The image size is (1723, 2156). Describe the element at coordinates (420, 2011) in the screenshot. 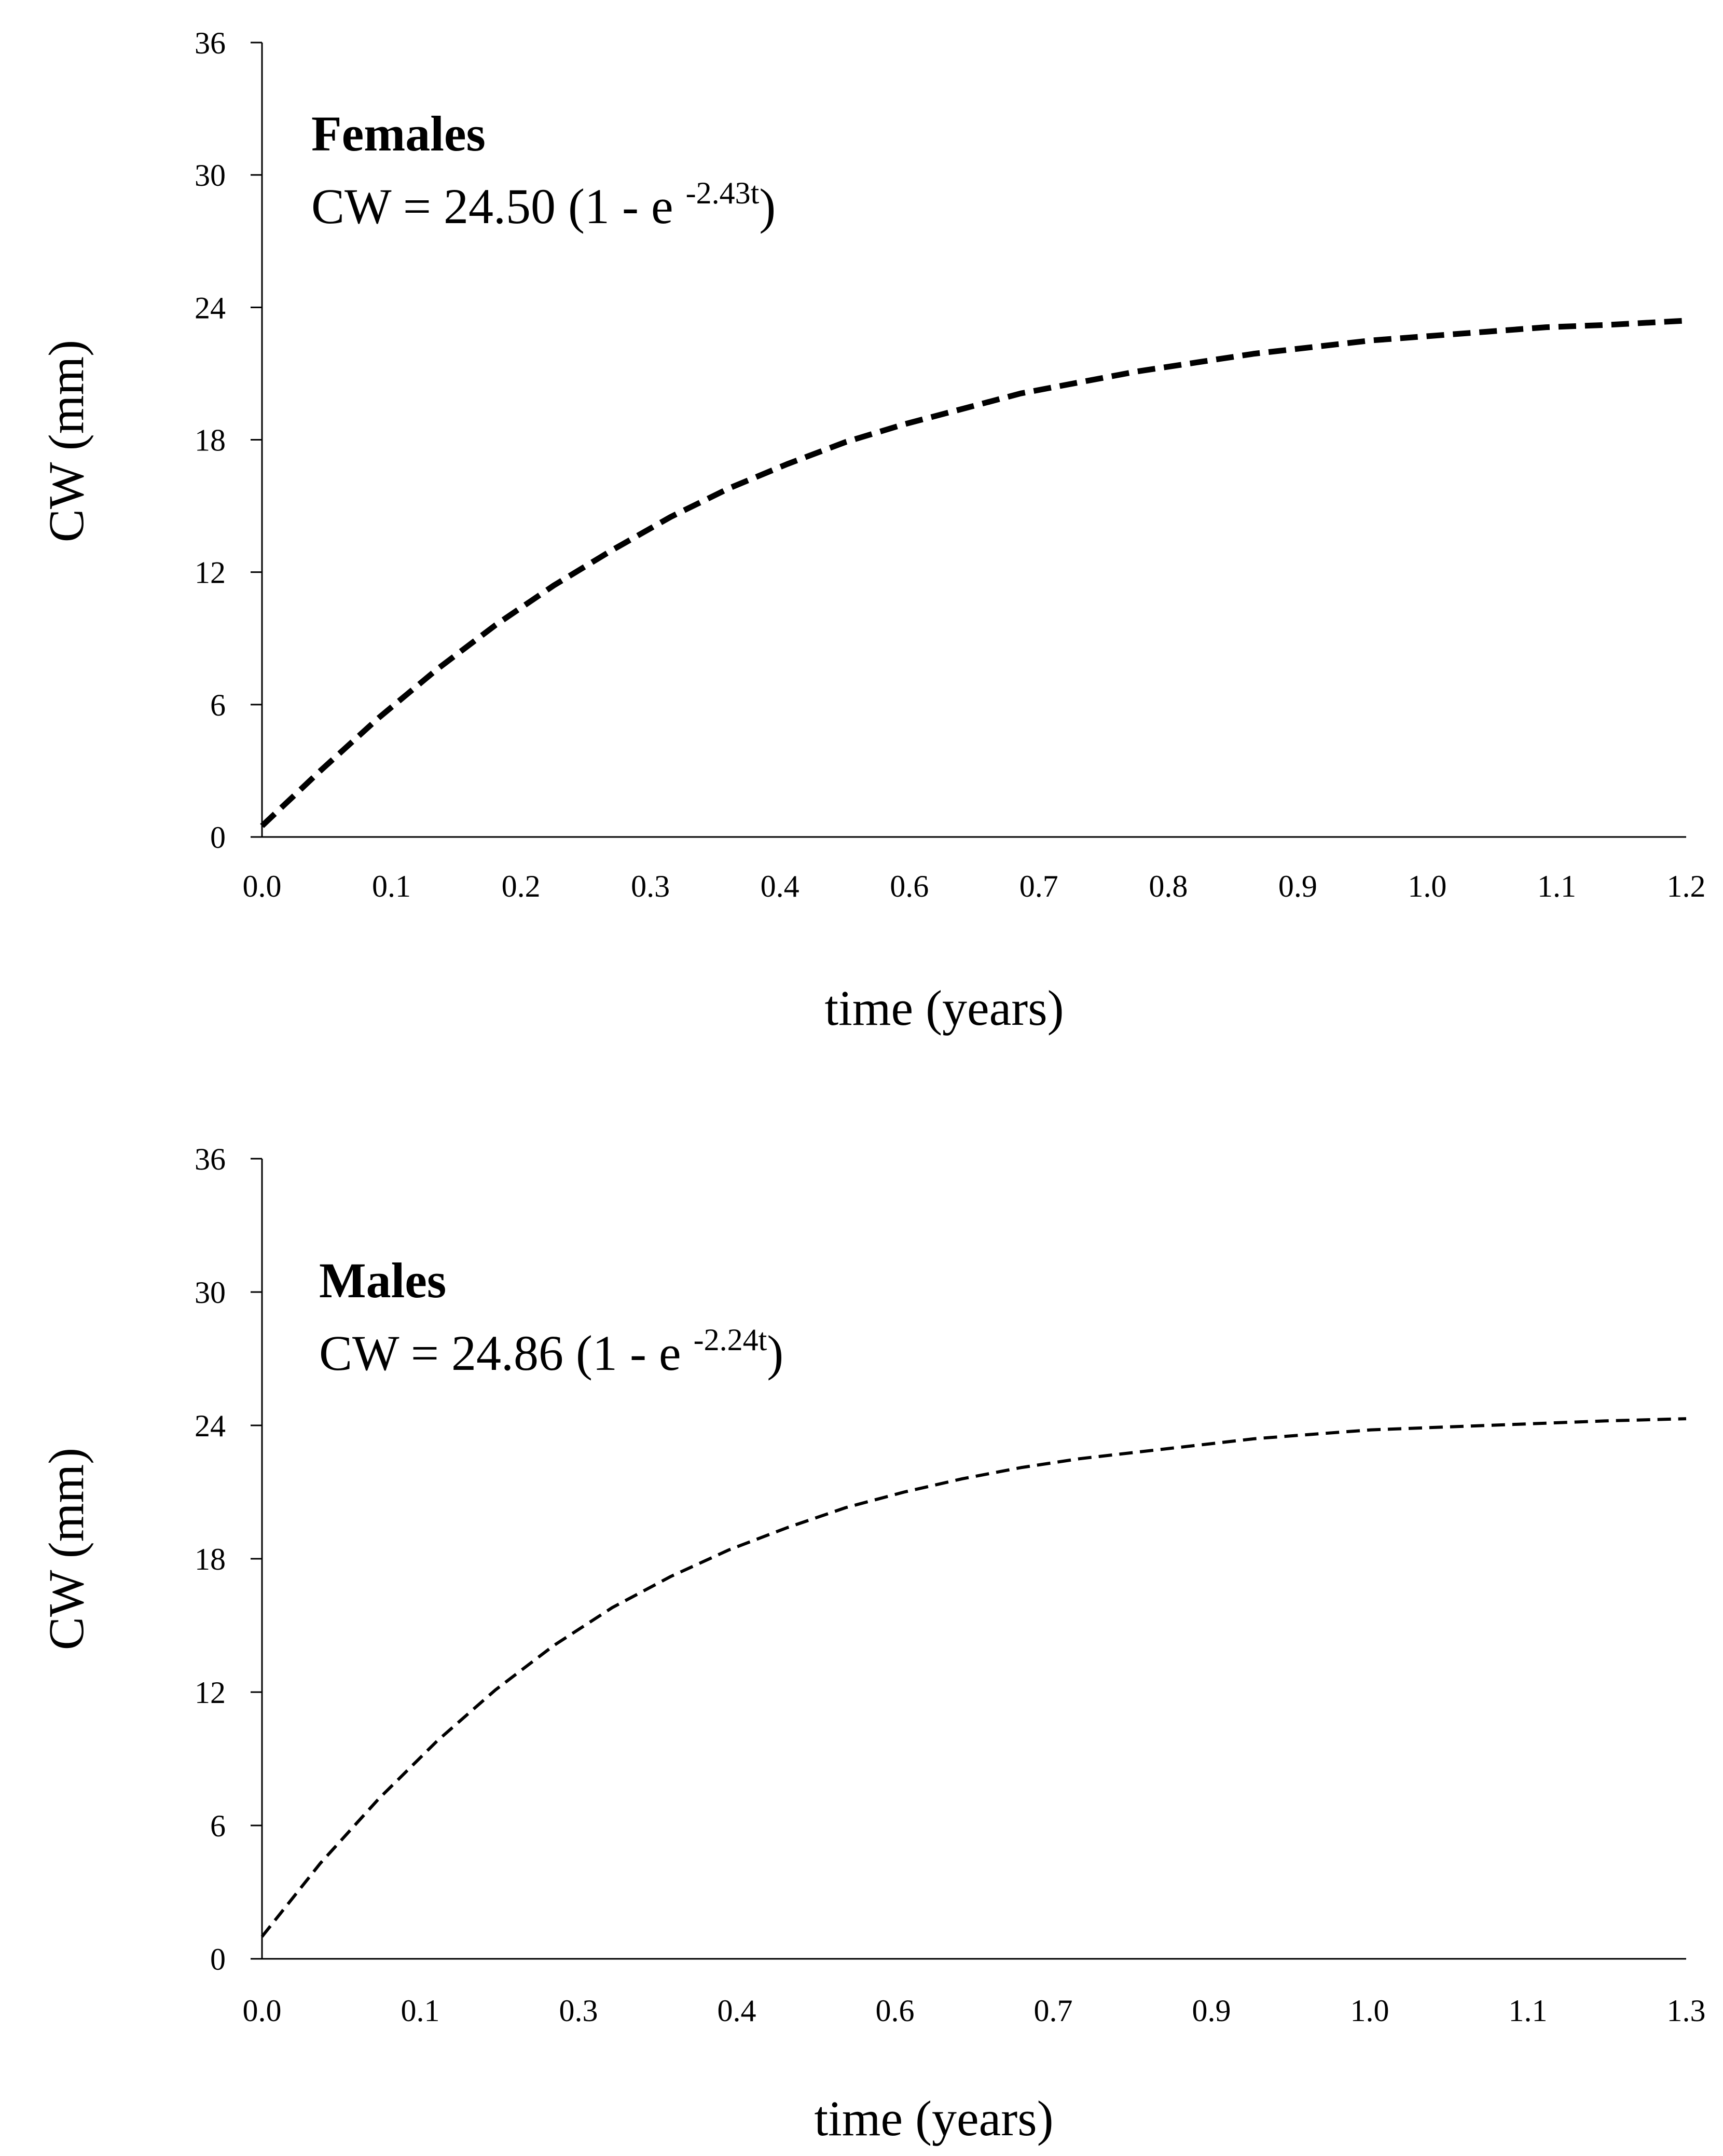

I see `males-x-tick-label: 0.1` at that location.